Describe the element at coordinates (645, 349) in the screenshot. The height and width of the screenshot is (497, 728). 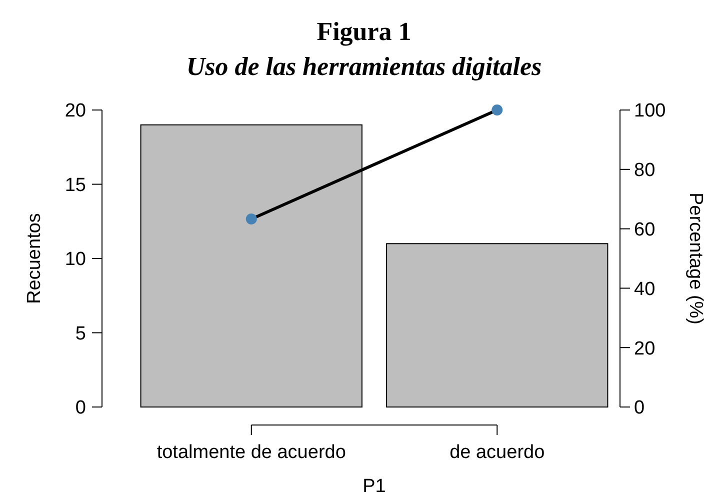
I see `y2-tick-label: 20` at that location.